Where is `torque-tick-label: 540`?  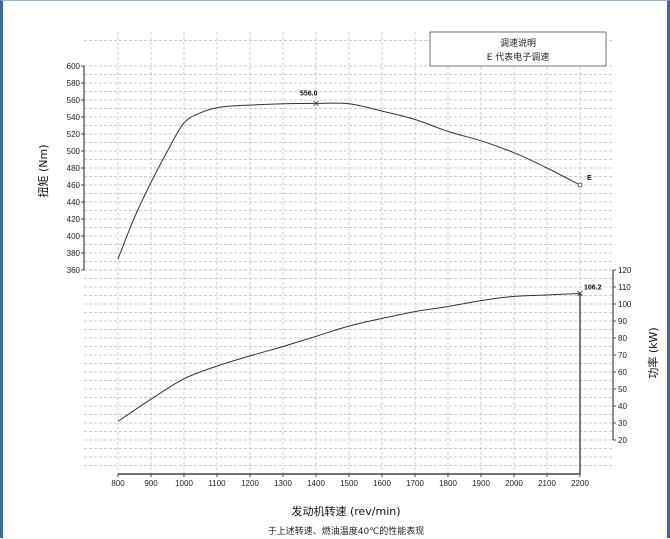
torque-tick-label: 540 is located at coordinates (74, 117).